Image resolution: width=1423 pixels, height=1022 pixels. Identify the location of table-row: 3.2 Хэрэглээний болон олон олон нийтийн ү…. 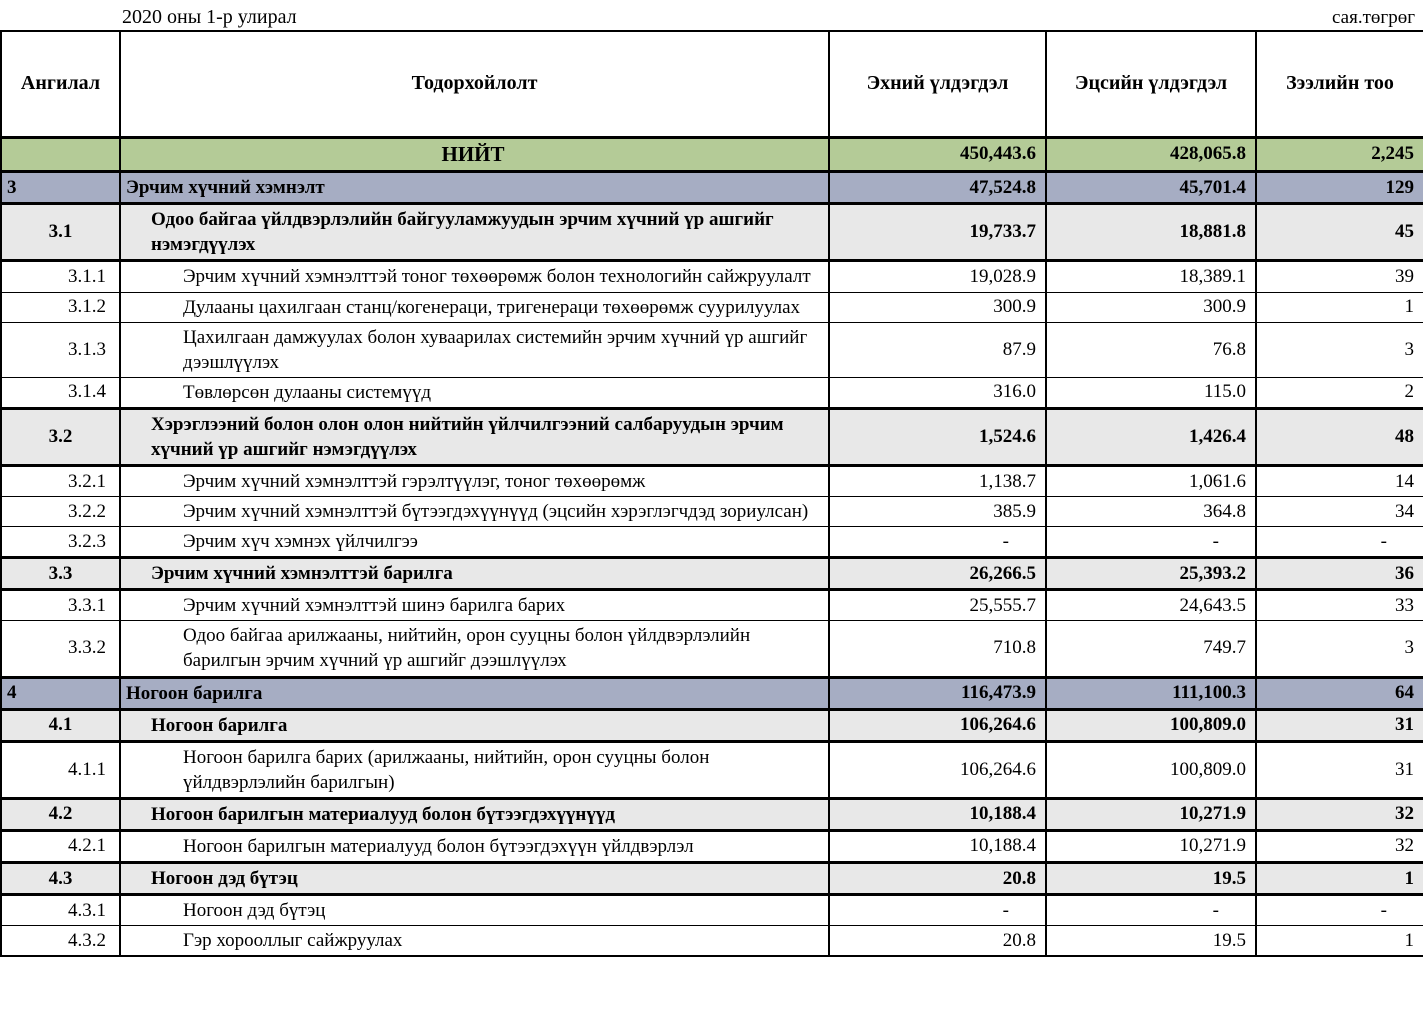
(711, 437).